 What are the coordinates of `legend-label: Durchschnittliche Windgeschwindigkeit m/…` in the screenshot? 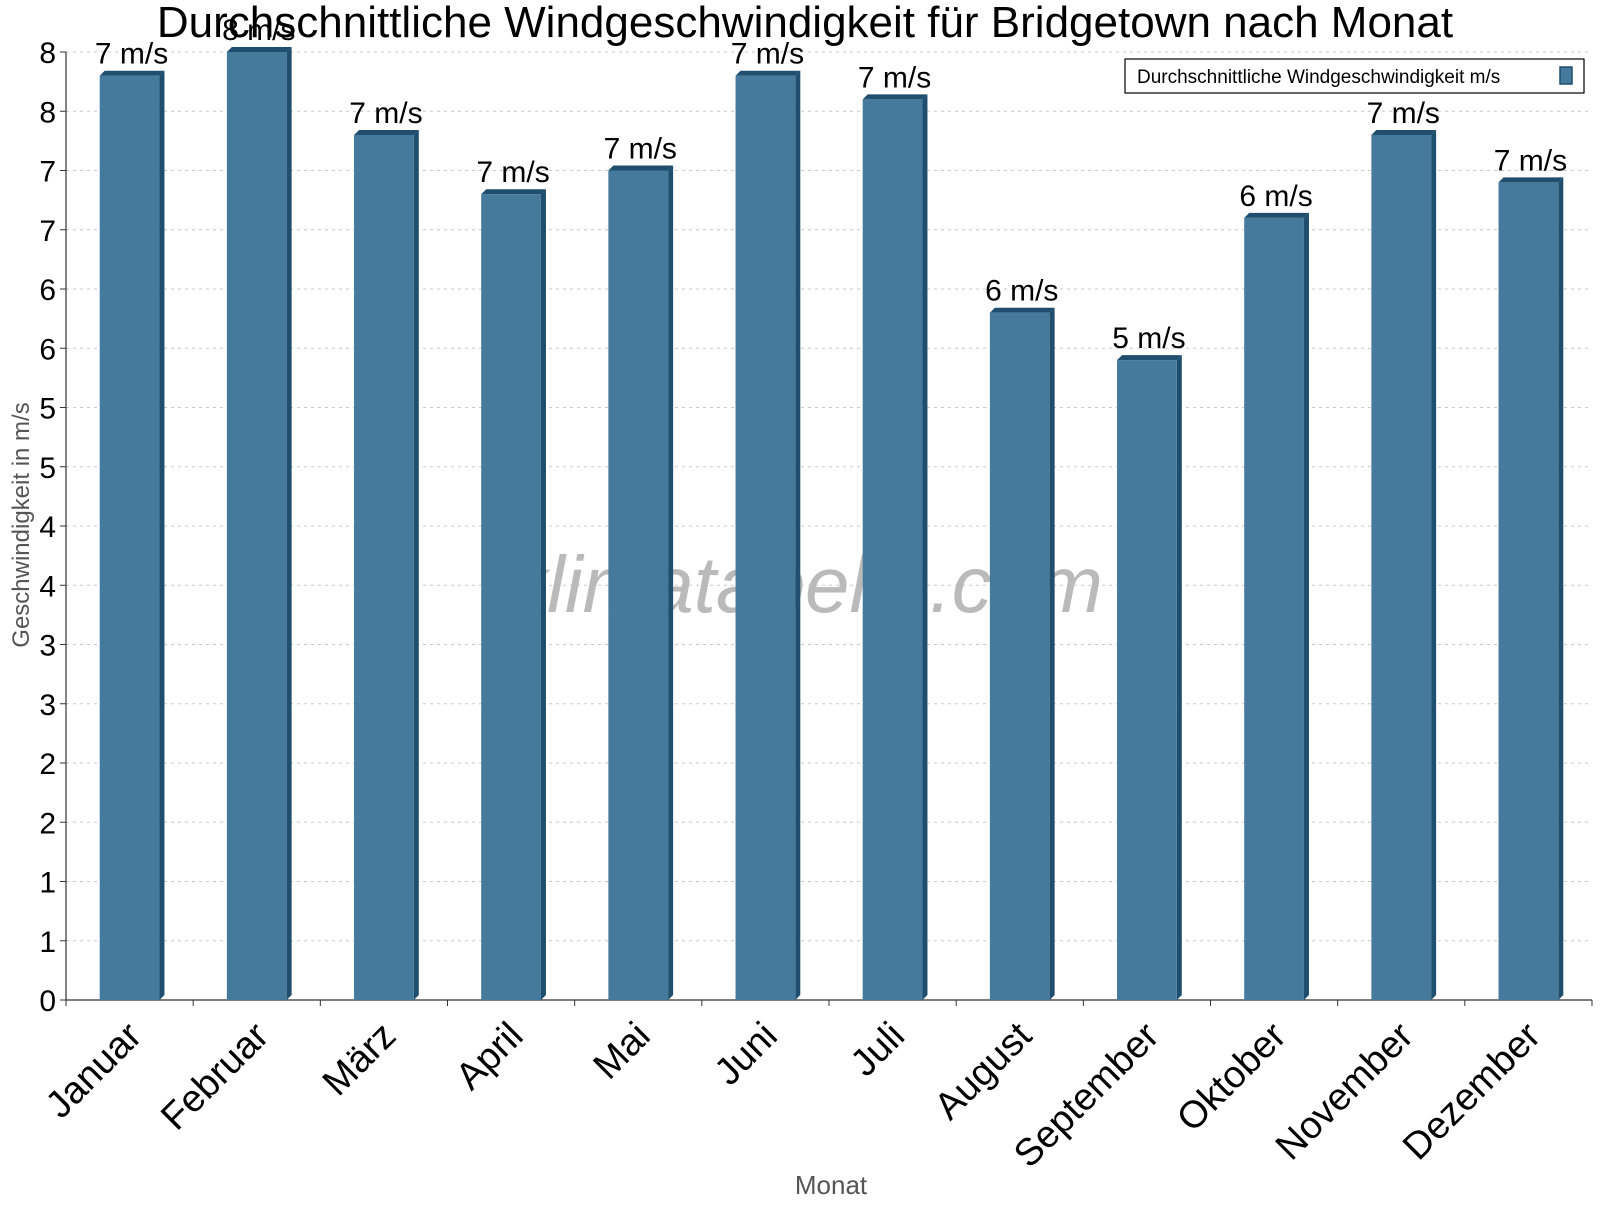 It's located at (1318, 77).